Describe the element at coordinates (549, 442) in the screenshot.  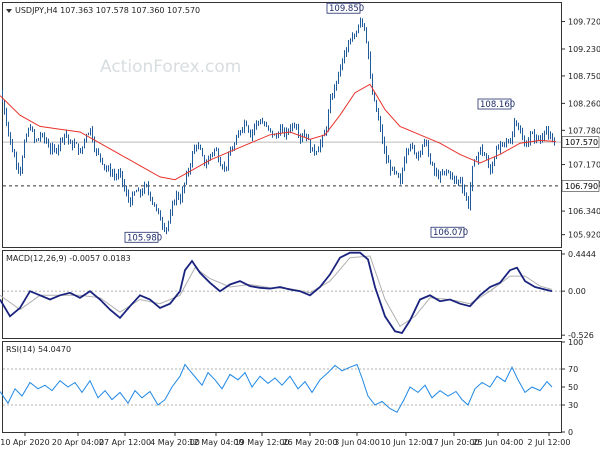
I see `xtick-label: 2 Jul 12:00` at that location.